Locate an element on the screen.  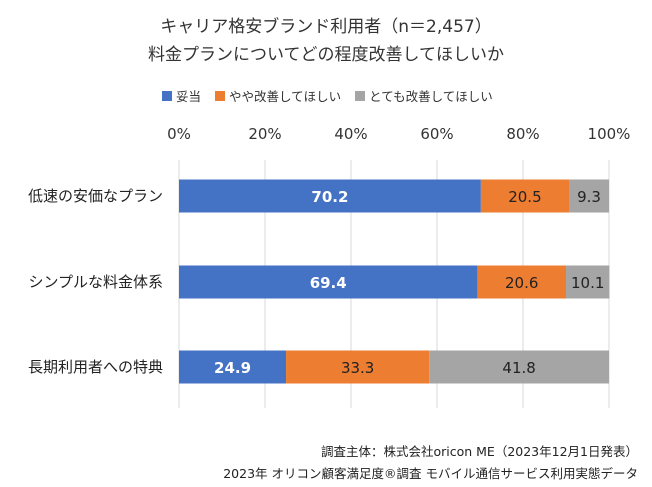
legend-label-2: とても改善してほしい is located at coordinates (431, 96).